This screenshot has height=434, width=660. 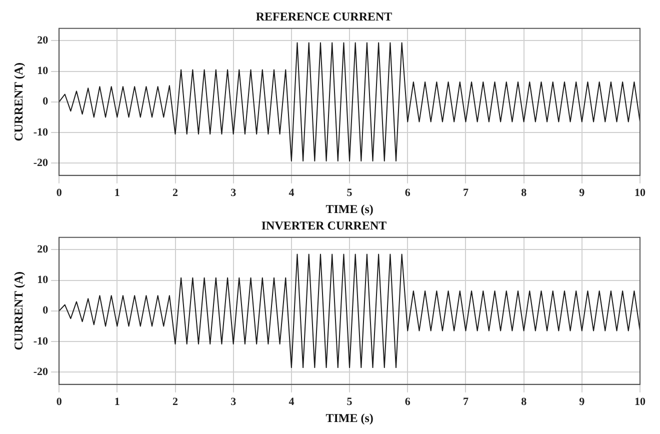 I want to click on chart-title: INVERTER CURRENT, so click(x=324, y=225).